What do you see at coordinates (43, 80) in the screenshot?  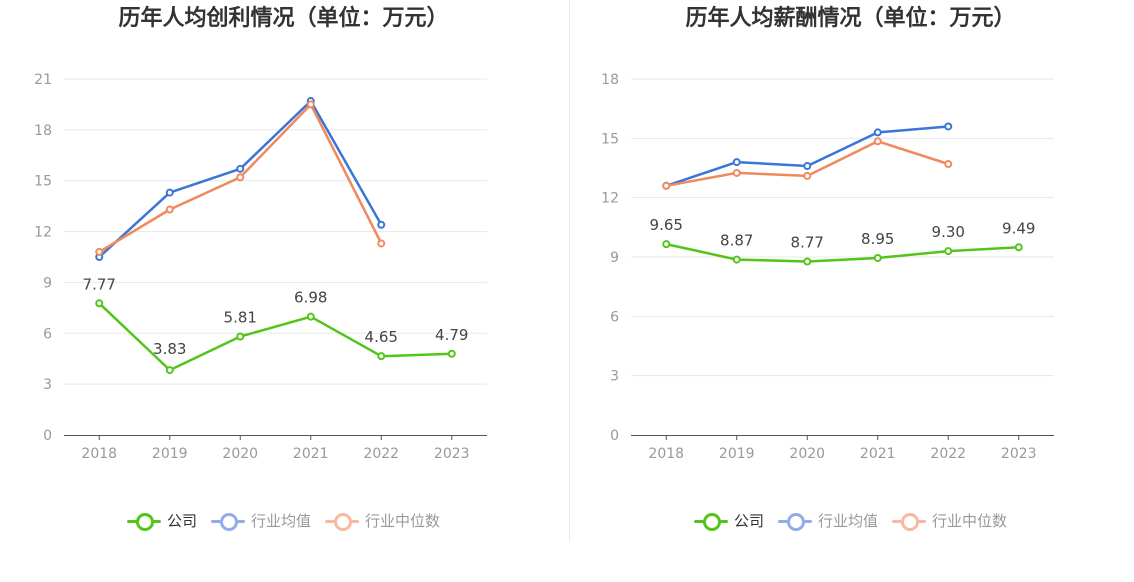 I see `y-tick-label: 21` at bounding box center [43, 80].